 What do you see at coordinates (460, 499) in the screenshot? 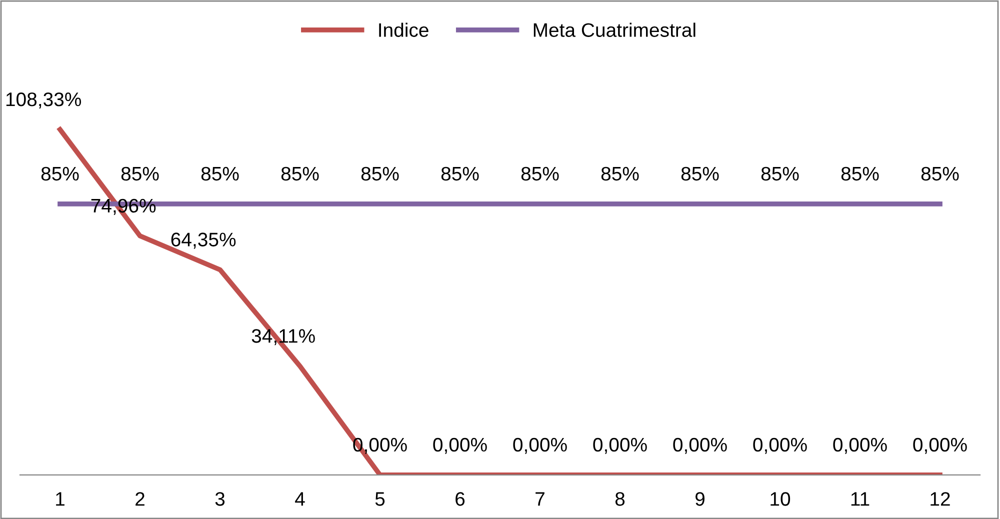
I see `x-tick-label: 6` at bounding box center [460, 499].